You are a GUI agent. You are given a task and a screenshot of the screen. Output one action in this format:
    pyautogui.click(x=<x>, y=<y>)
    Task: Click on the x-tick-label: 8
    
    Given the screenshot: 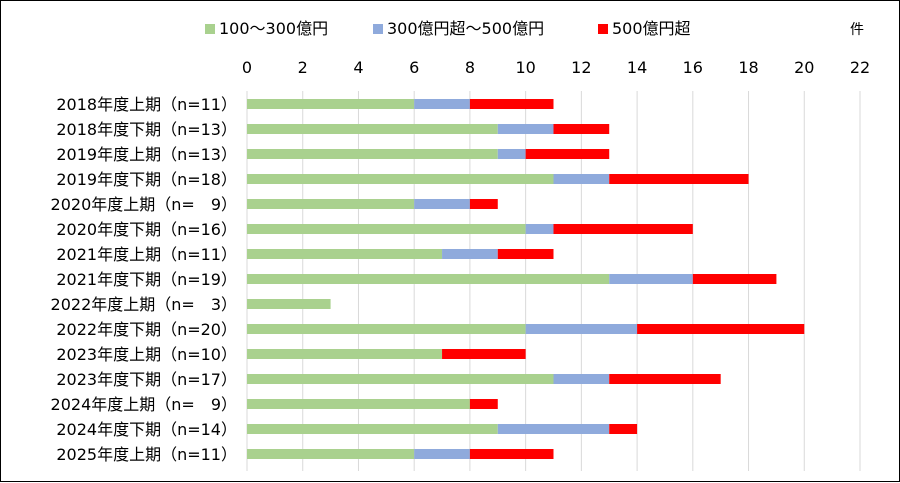 What is the action you would take?
    pyautogui.click(x=470, y=67)
    